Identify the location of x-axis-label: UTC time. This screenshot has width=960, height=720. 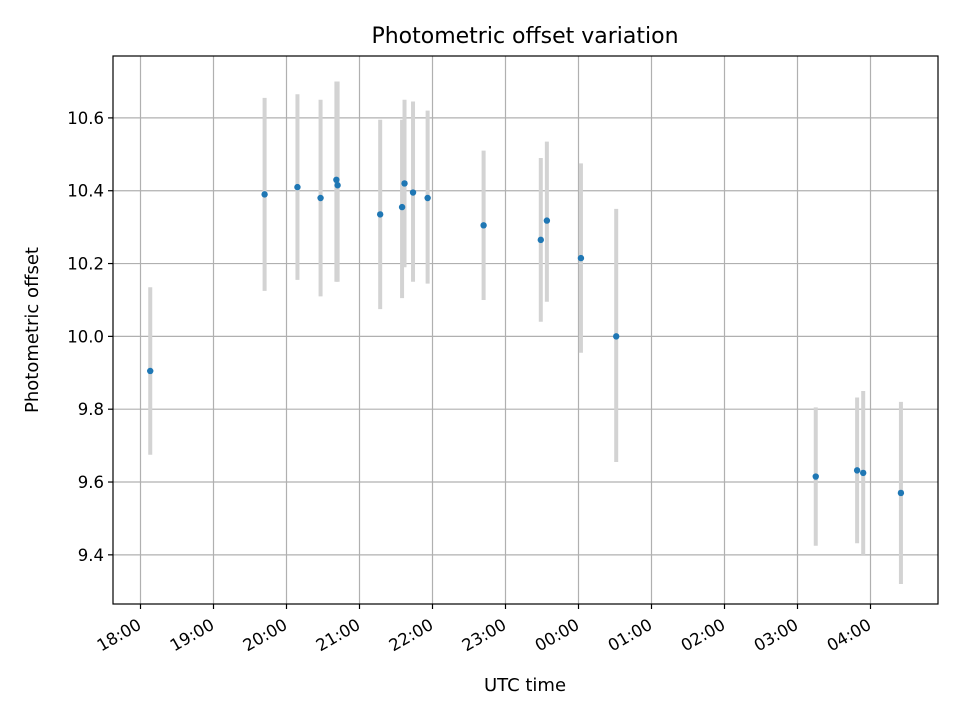
(525, 685).